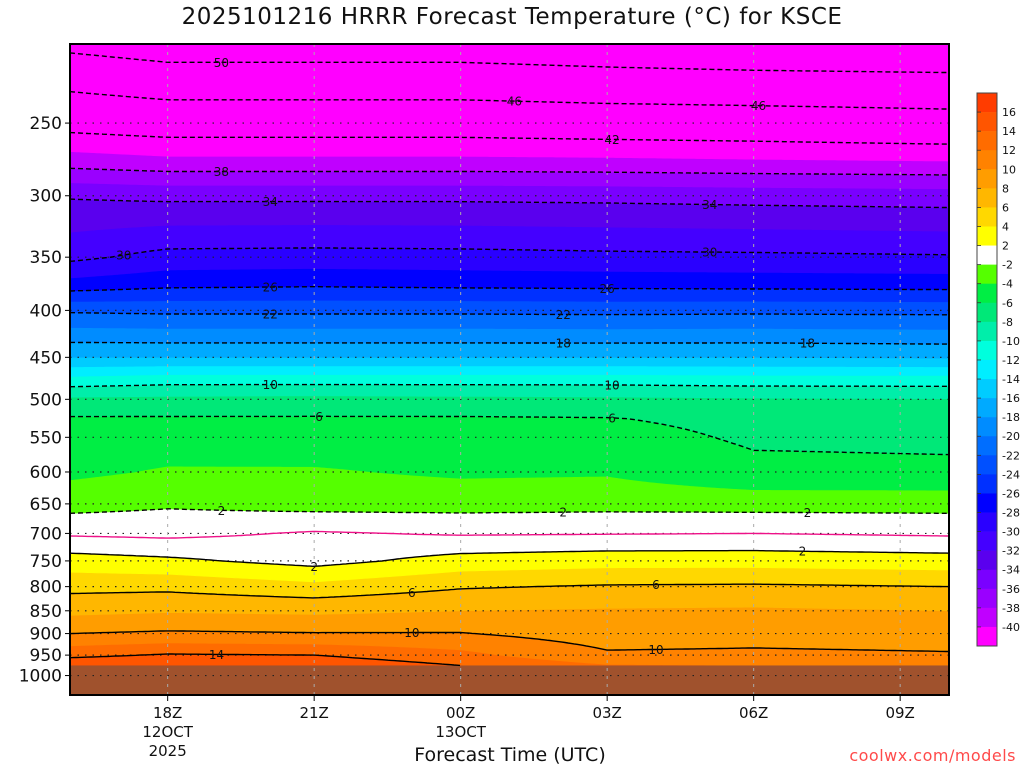  What do you see at coordinates (168, 751) in the screenshot?
I see `x-tick-label: 2025` at bounding box center [168, 751].